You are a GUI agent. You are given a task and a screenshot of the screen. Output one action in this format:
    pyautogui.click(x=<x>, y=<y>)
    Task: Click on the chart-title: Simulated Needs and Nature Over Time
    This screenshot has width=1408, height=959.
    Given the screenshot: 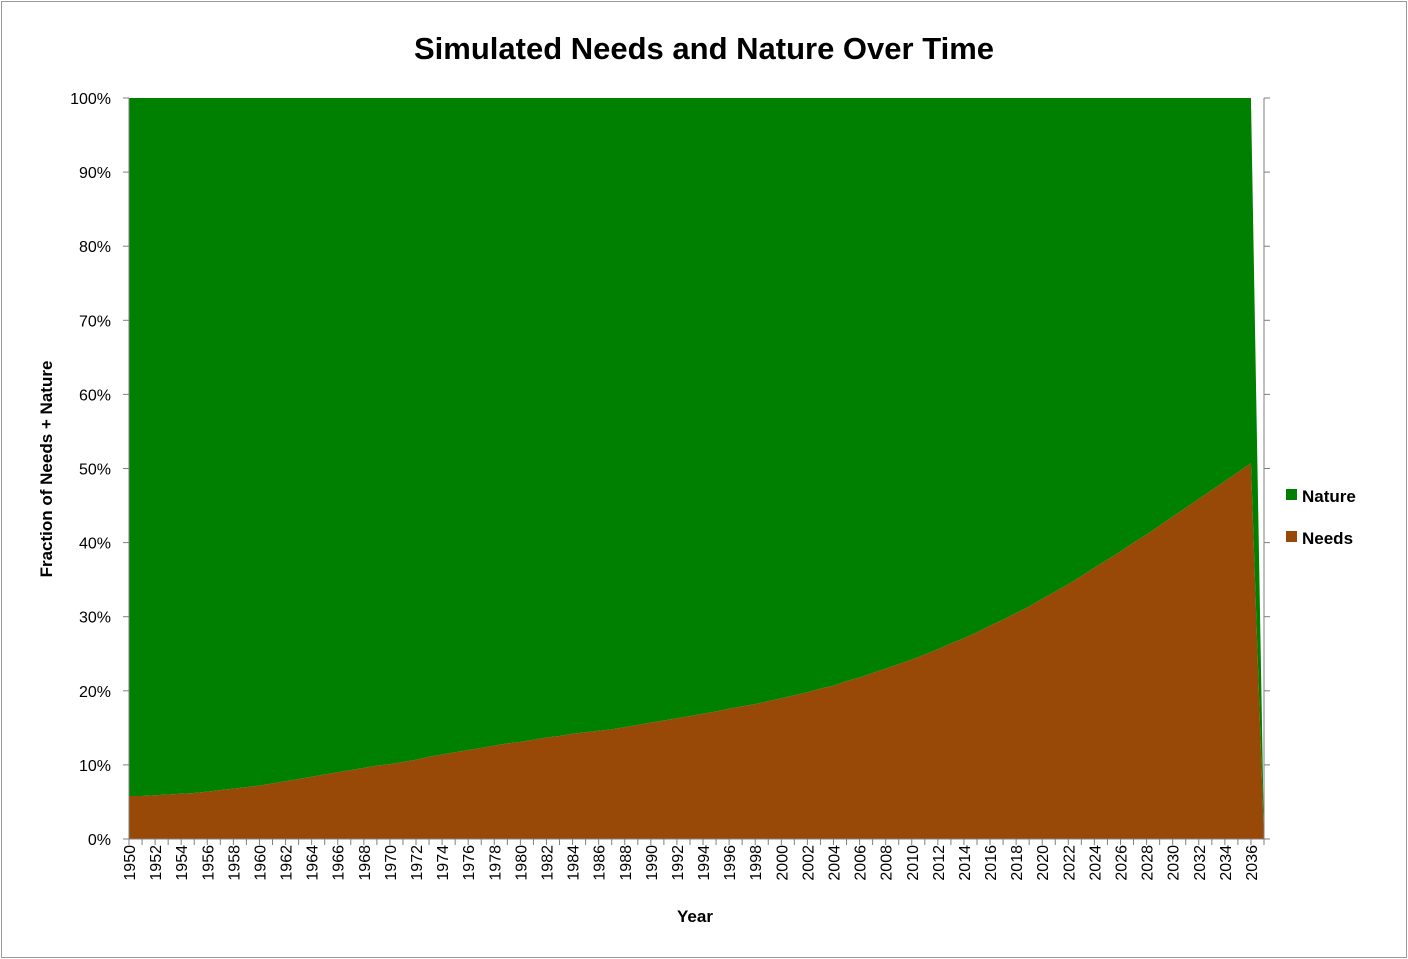 What is the action you would take?
    pyautogui.click(x=704, y=48)
    